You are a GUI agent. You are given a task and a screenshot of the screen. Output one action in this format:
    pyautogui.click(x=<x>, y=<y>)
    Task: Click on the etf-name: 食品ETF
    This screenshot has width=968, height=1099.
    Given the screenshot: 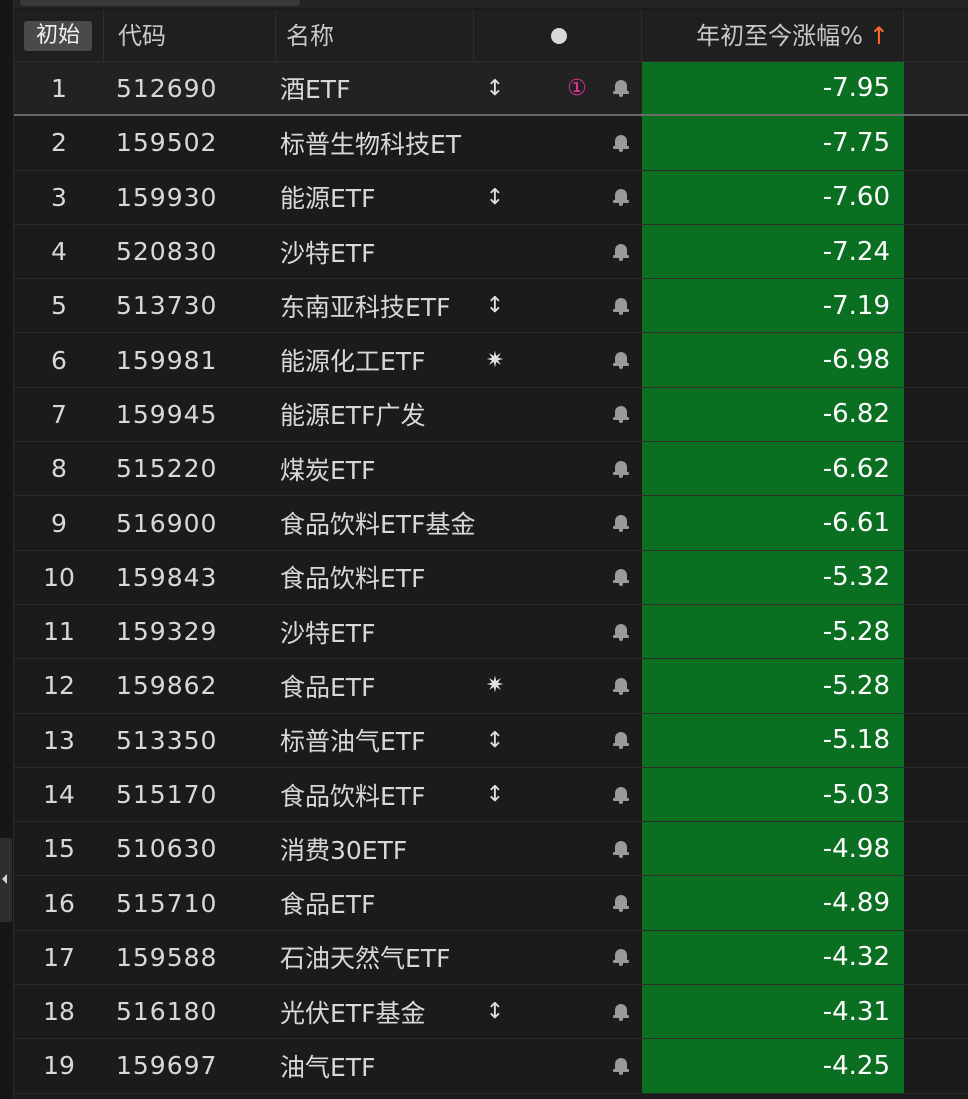 What is the action you would take?
    pyautogui.click(x=328, y=687)
    